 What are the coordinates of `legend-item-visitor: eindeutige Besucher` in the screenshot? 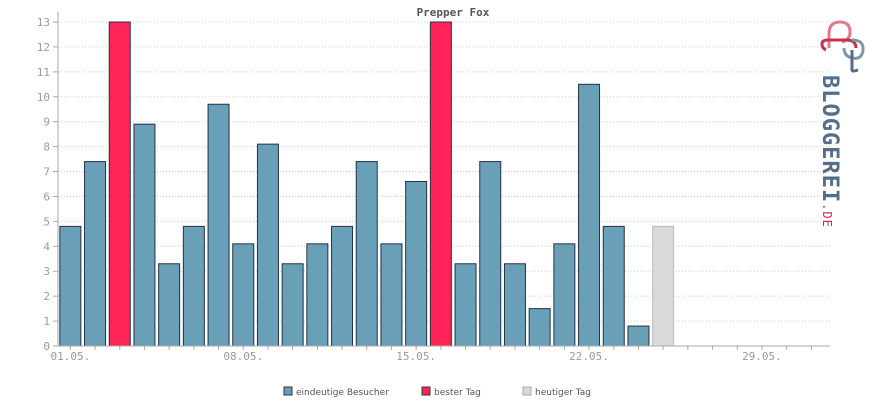 It's located at (336, 392).